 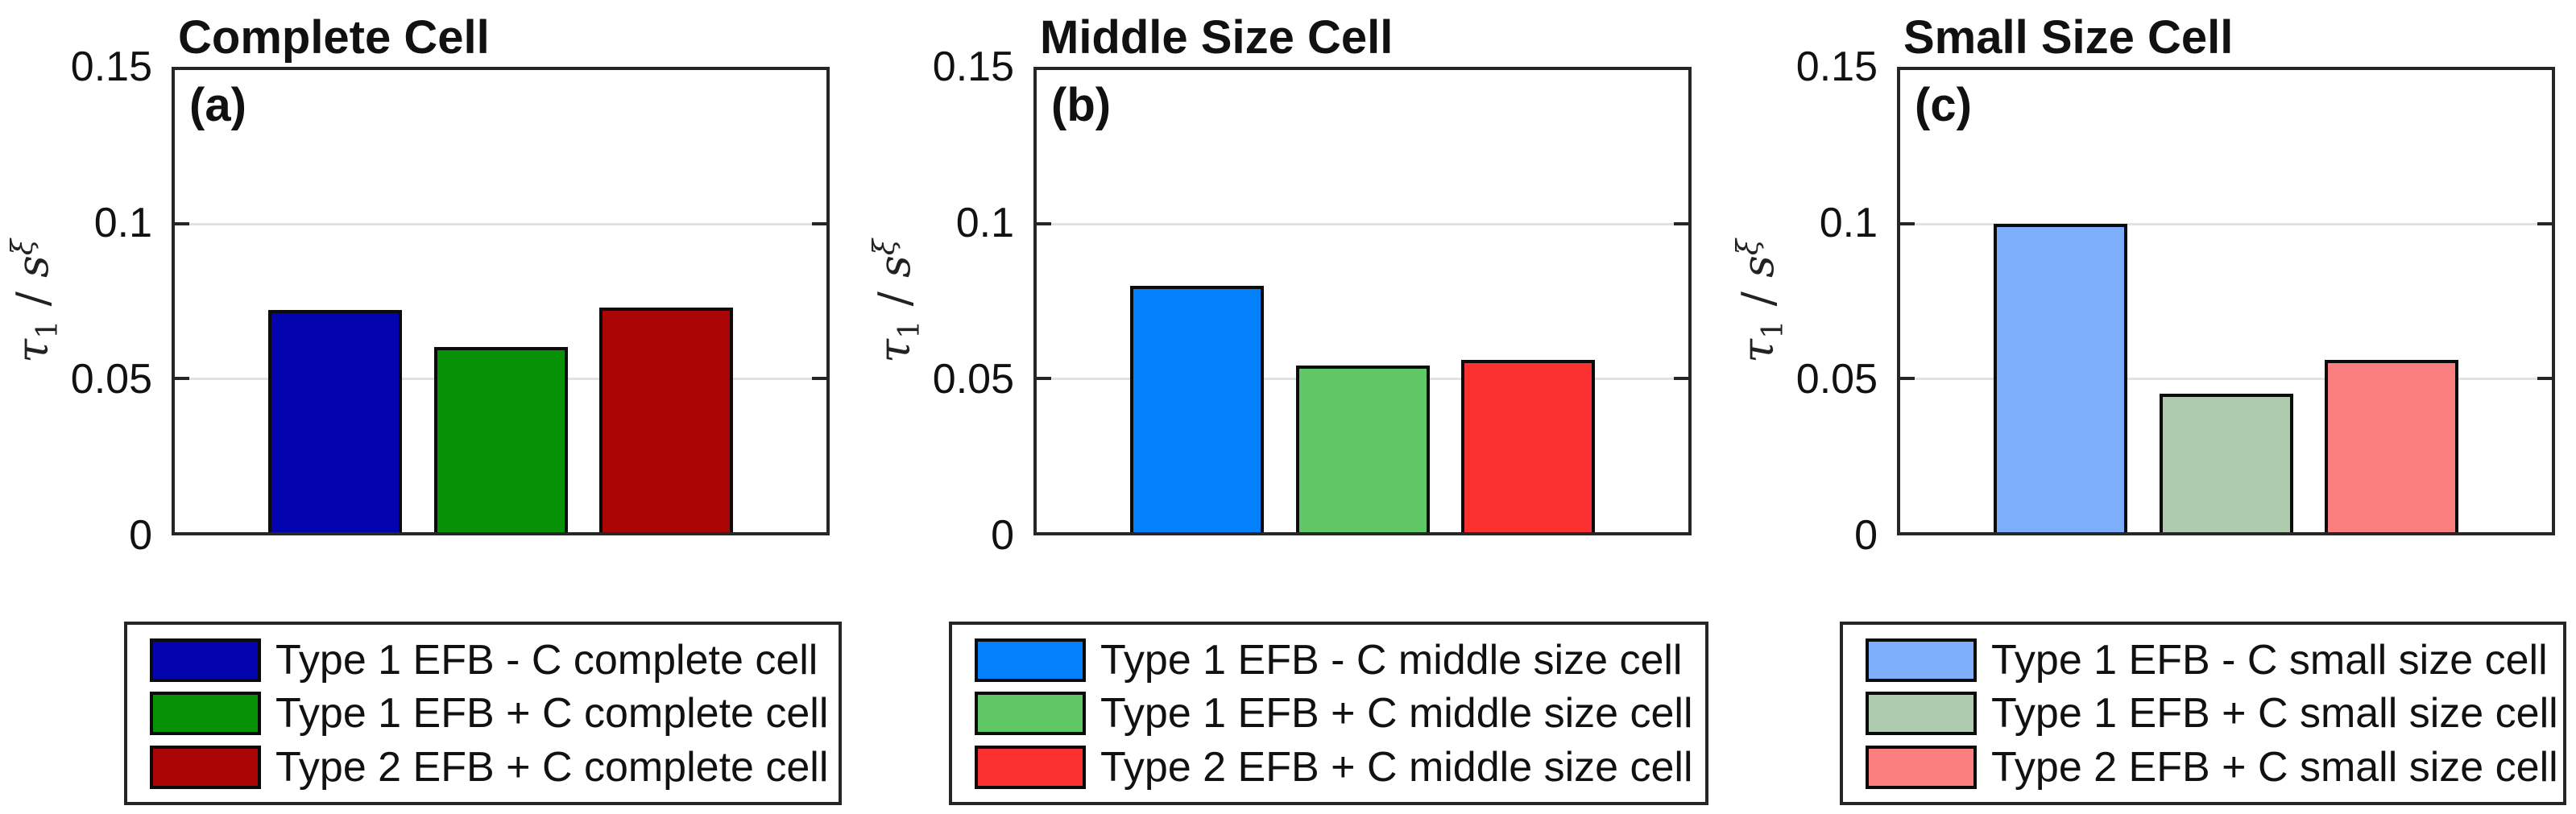 What do you see at coordinates (1396, 767) in the screenshot?
I see `legend-label: Type 2 EFB + C middle size cell` at bounding box center [1396, 767].